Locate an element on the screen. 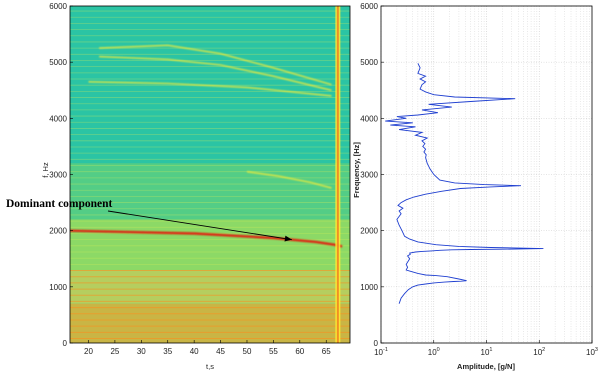 The height and width of the screenshot is (376, 606). spectrogram-y-ticks: 0 1000 2000 3000 4000 5000 6000 is located at coordinates (61, 175).